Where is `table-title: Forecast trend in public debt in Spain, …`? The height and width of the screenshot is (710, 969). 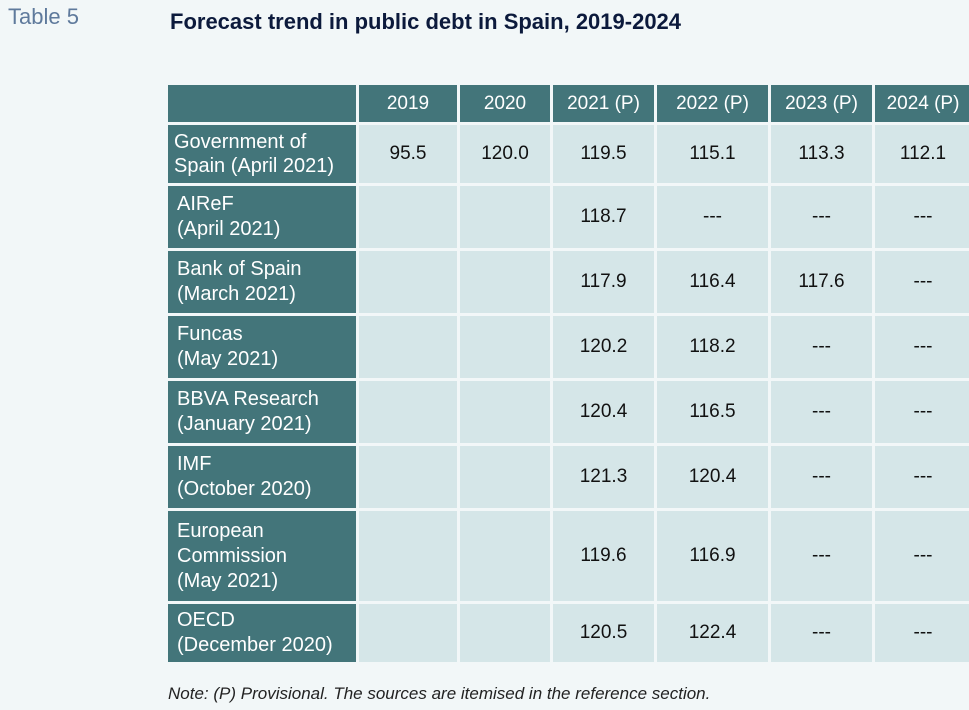 table-title: Forecast trend in public debt in Spain, … is located at coordinates (426, 21).